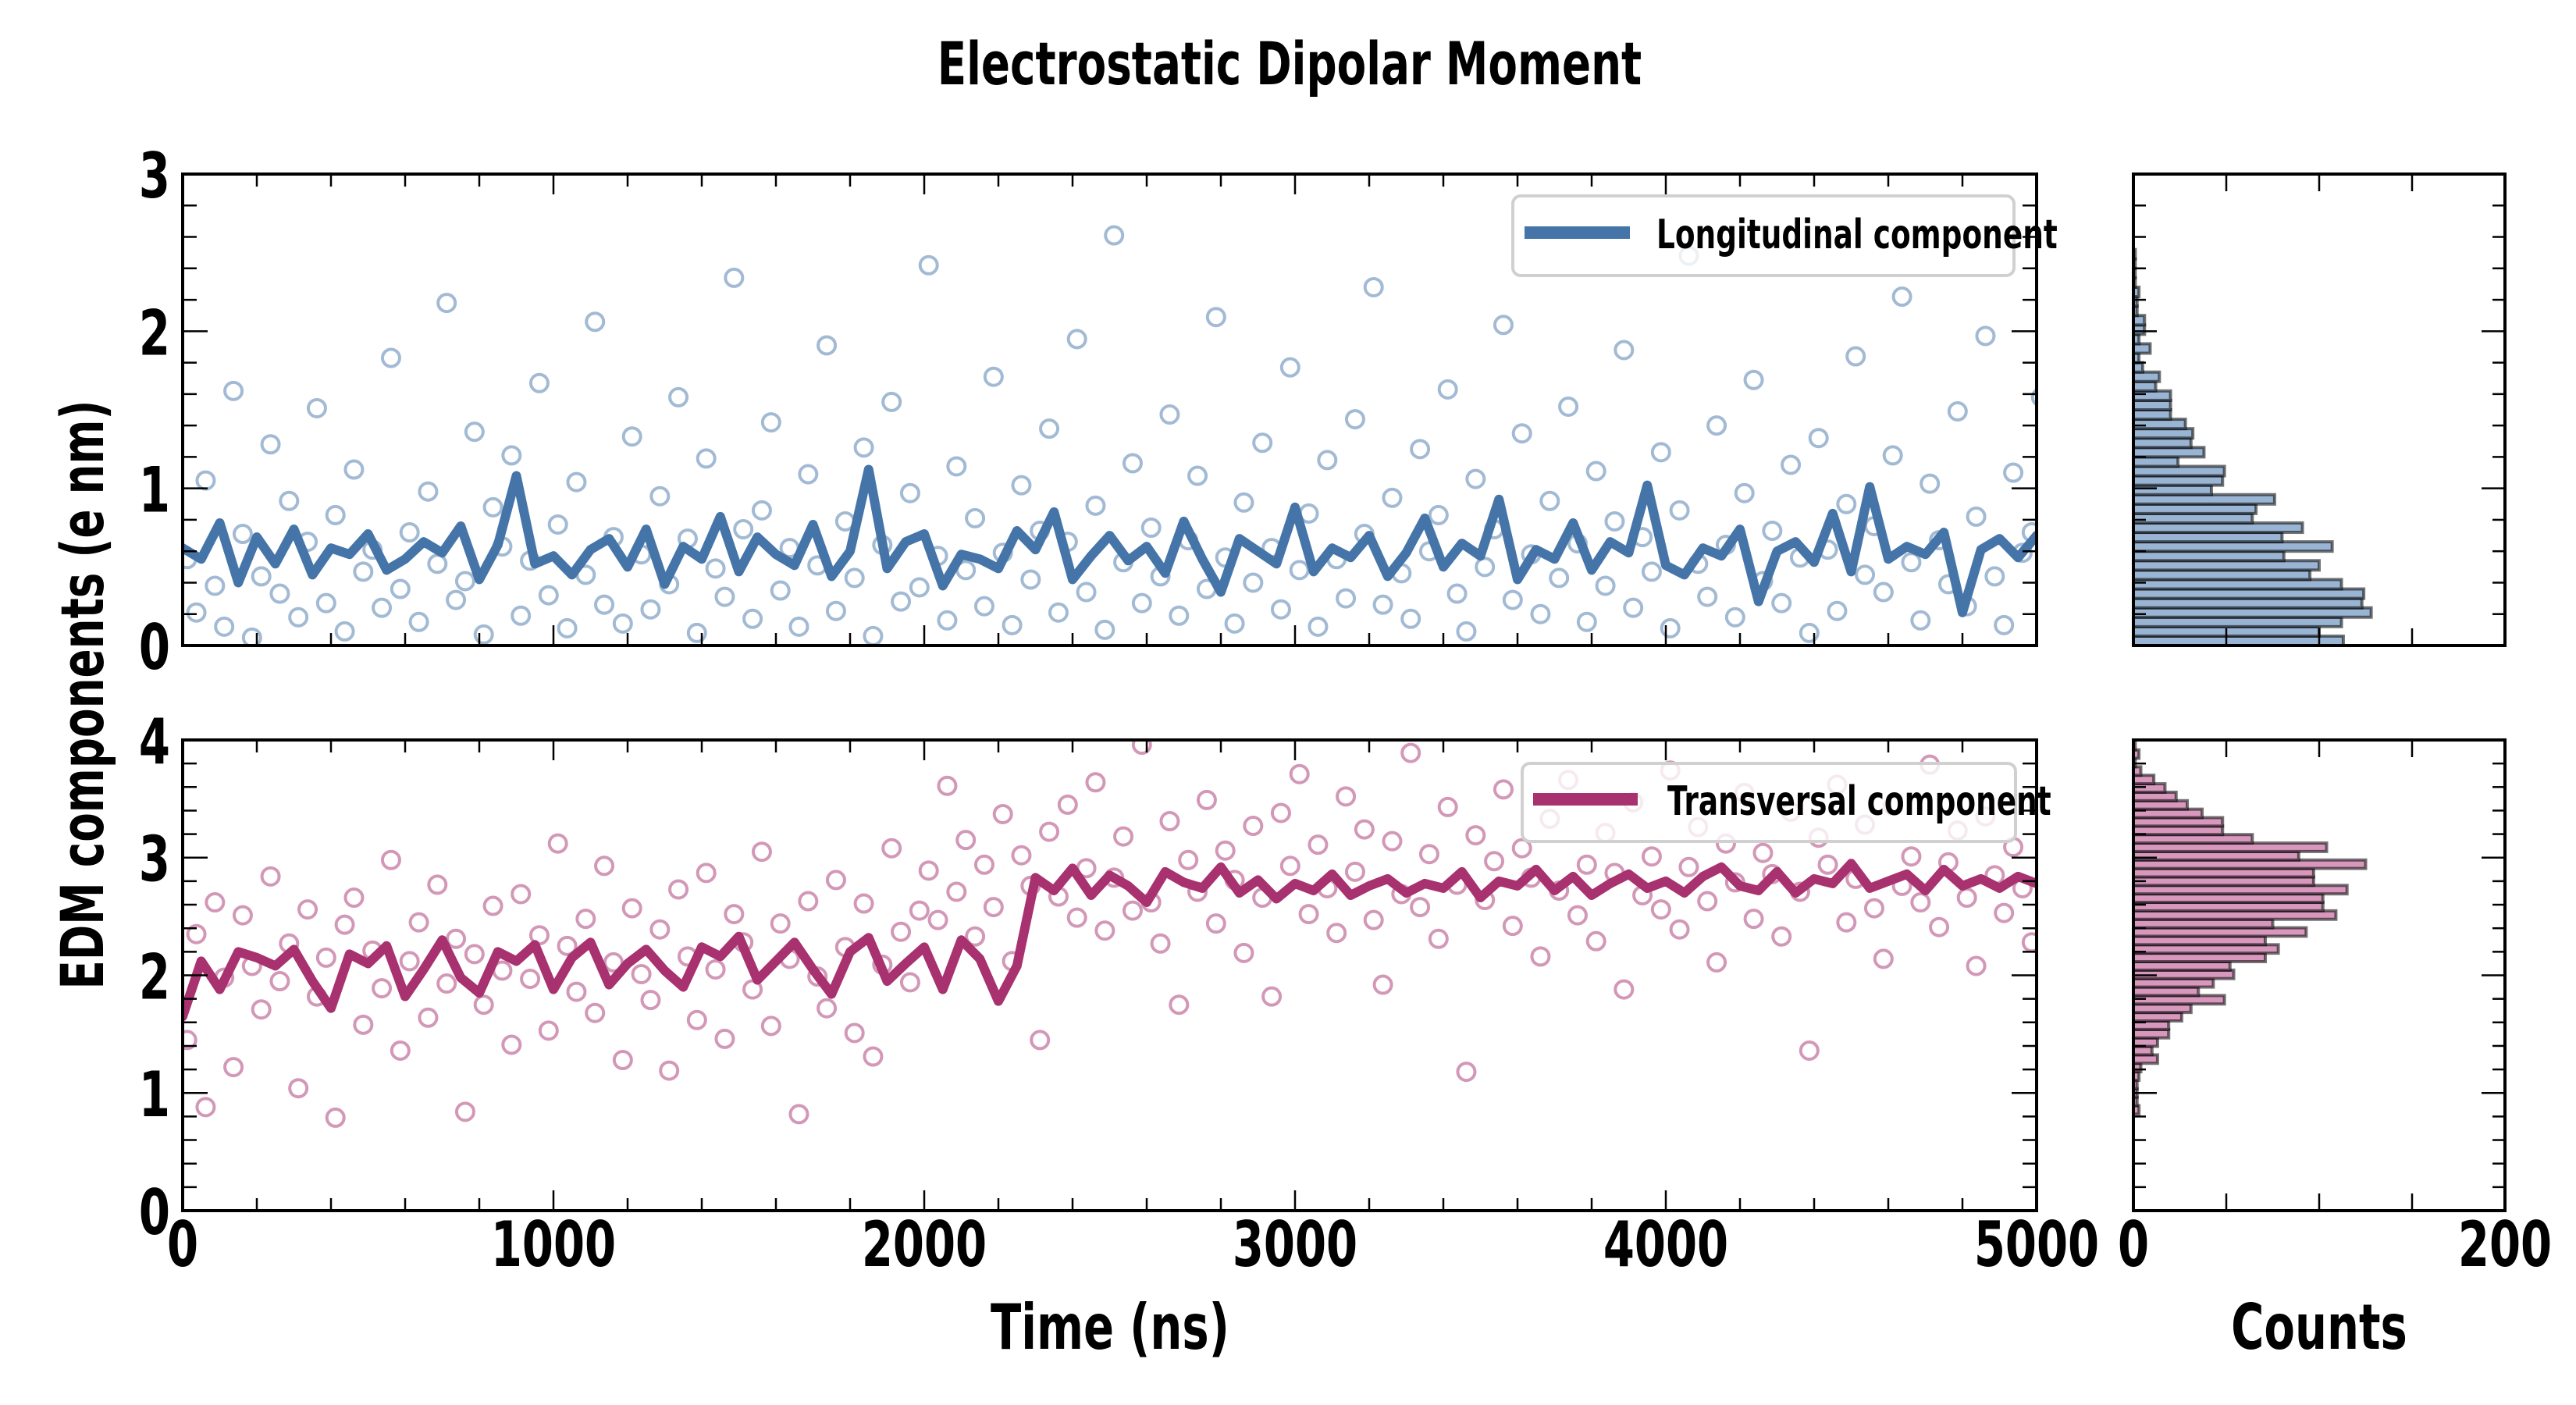 The image size is (2576, 1405). I want to click on longitudinal-legend: Longitudinal component, so click(1784, 236).